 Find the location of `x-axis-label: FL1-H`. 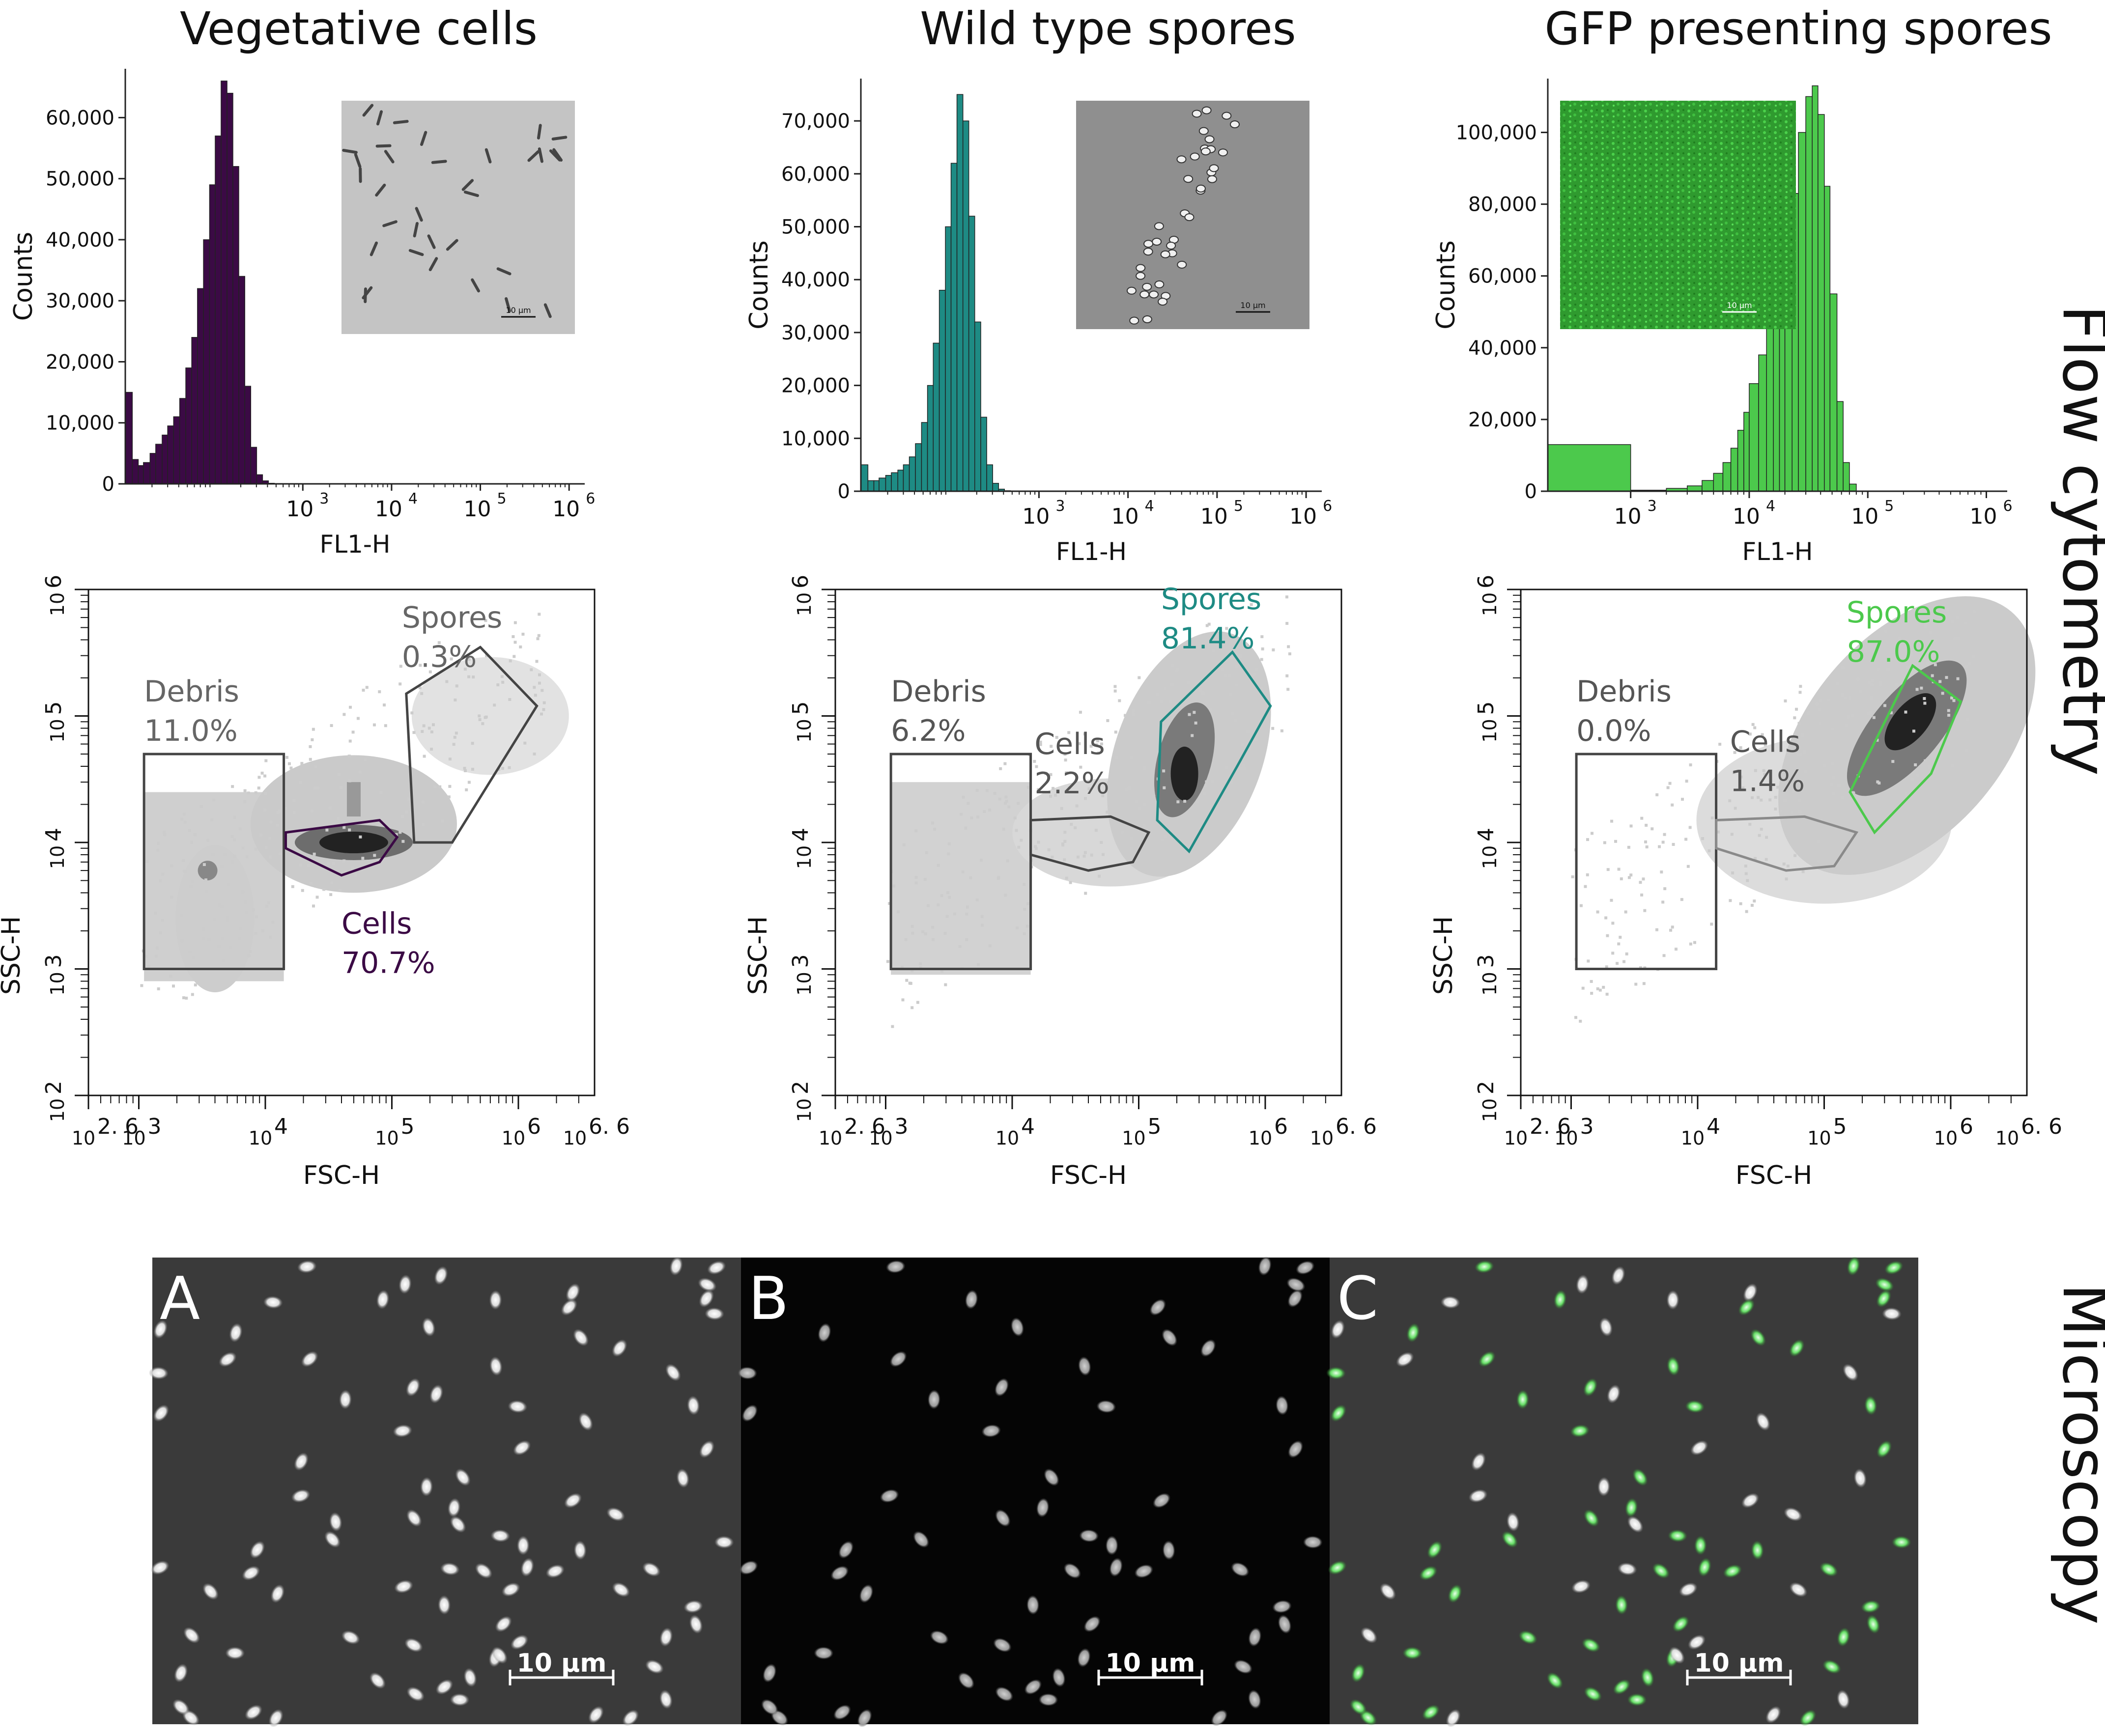

x-axis-label: FL1-H is located at coordinates (354, 544).